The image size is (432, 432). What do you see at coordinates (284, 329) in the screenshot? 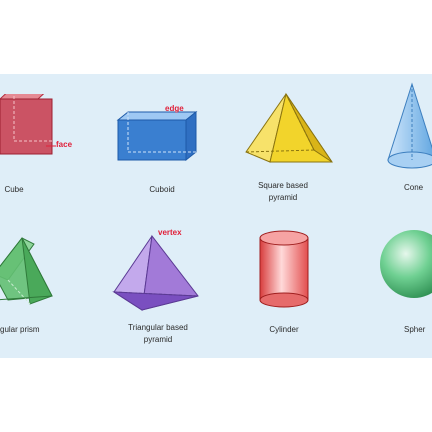
I see `cylinder-label: Cylinder` at bounding box center [284, 329].